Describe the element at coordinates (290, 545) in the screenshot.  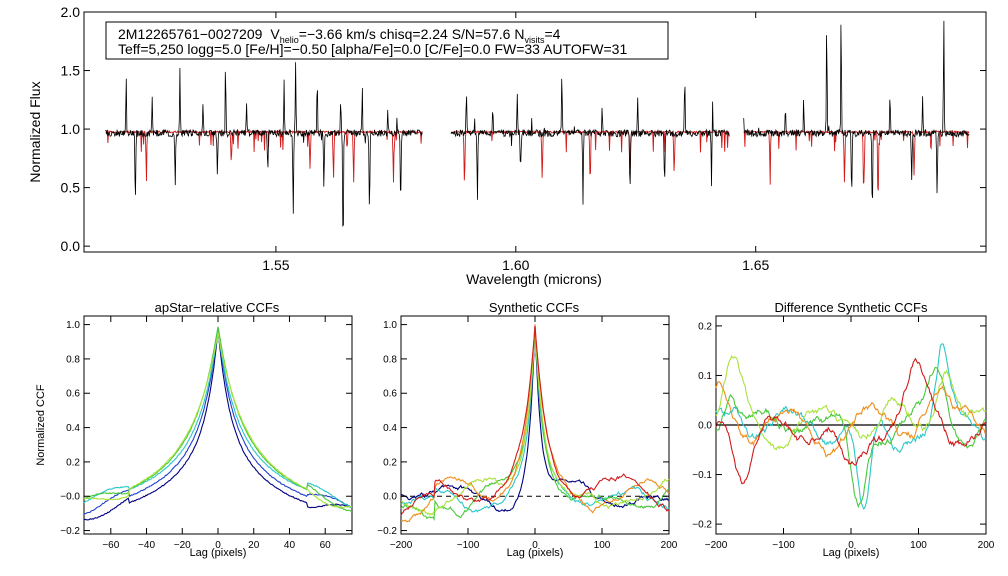
I see `1-x-tick-label: 40` at that location.